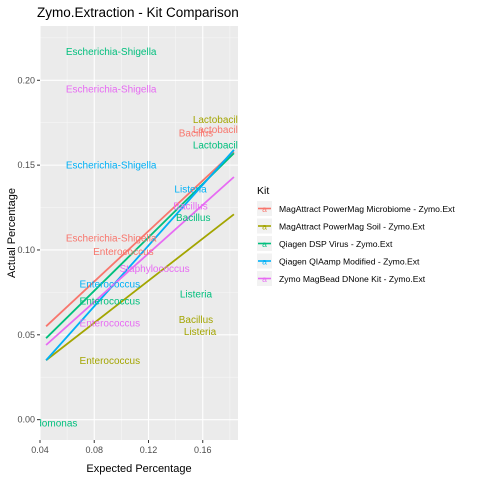 This screenshot has height=480, width=480. Describe the element at coordinates (336, 244) in the screenshot. I see `legend-label: Qiagen DSP Virus - Zymo.Ext` at that location.